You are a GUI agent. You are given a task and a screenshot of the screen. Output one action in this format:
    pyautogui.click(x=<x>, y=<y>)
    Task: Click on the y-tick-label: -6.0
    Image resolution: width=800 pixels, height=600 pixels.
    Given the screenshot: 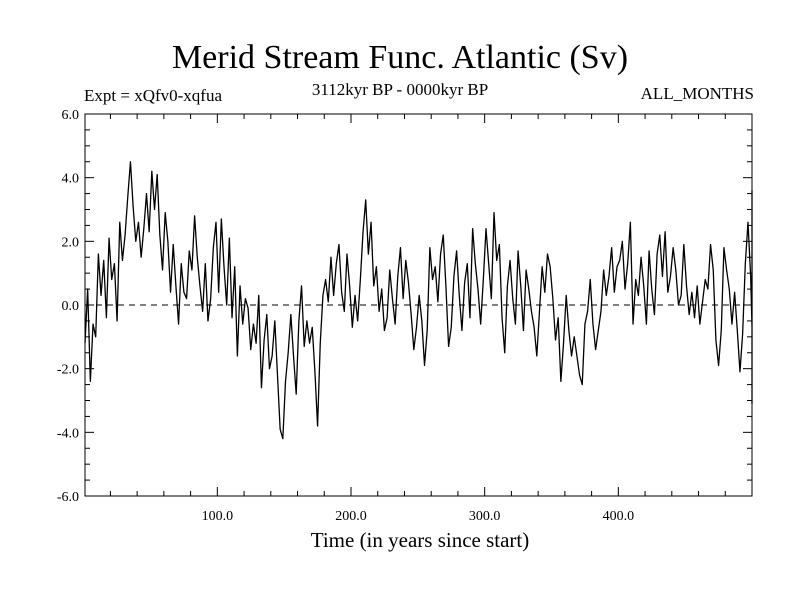 What is the action you would take?
    pyautogui.click(x=68, y=497)
    